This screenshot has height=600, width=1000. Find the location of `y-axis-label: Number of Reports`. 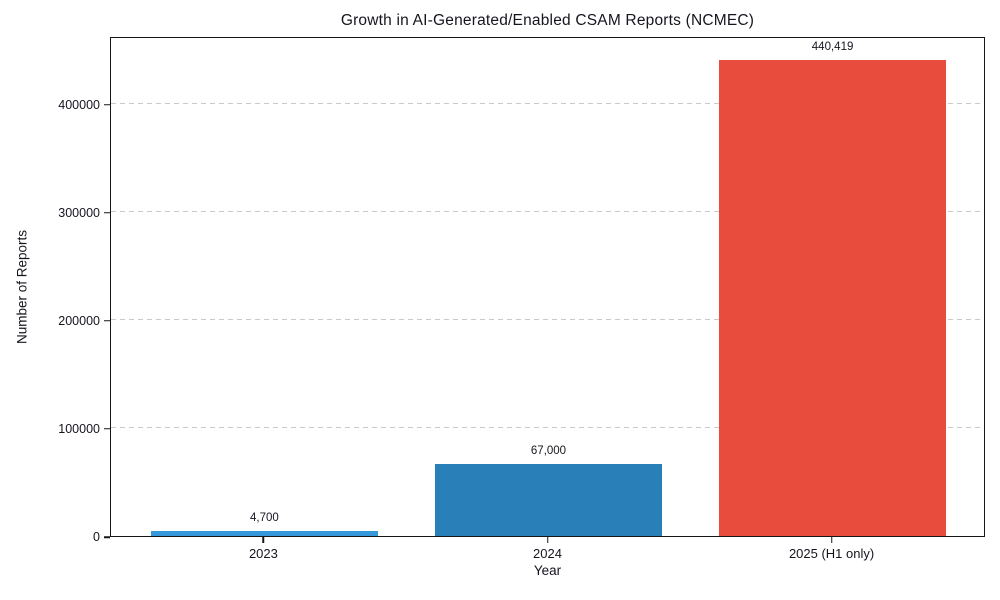

y-axis-label: Number of Reports is located at coordinates (22, 287).